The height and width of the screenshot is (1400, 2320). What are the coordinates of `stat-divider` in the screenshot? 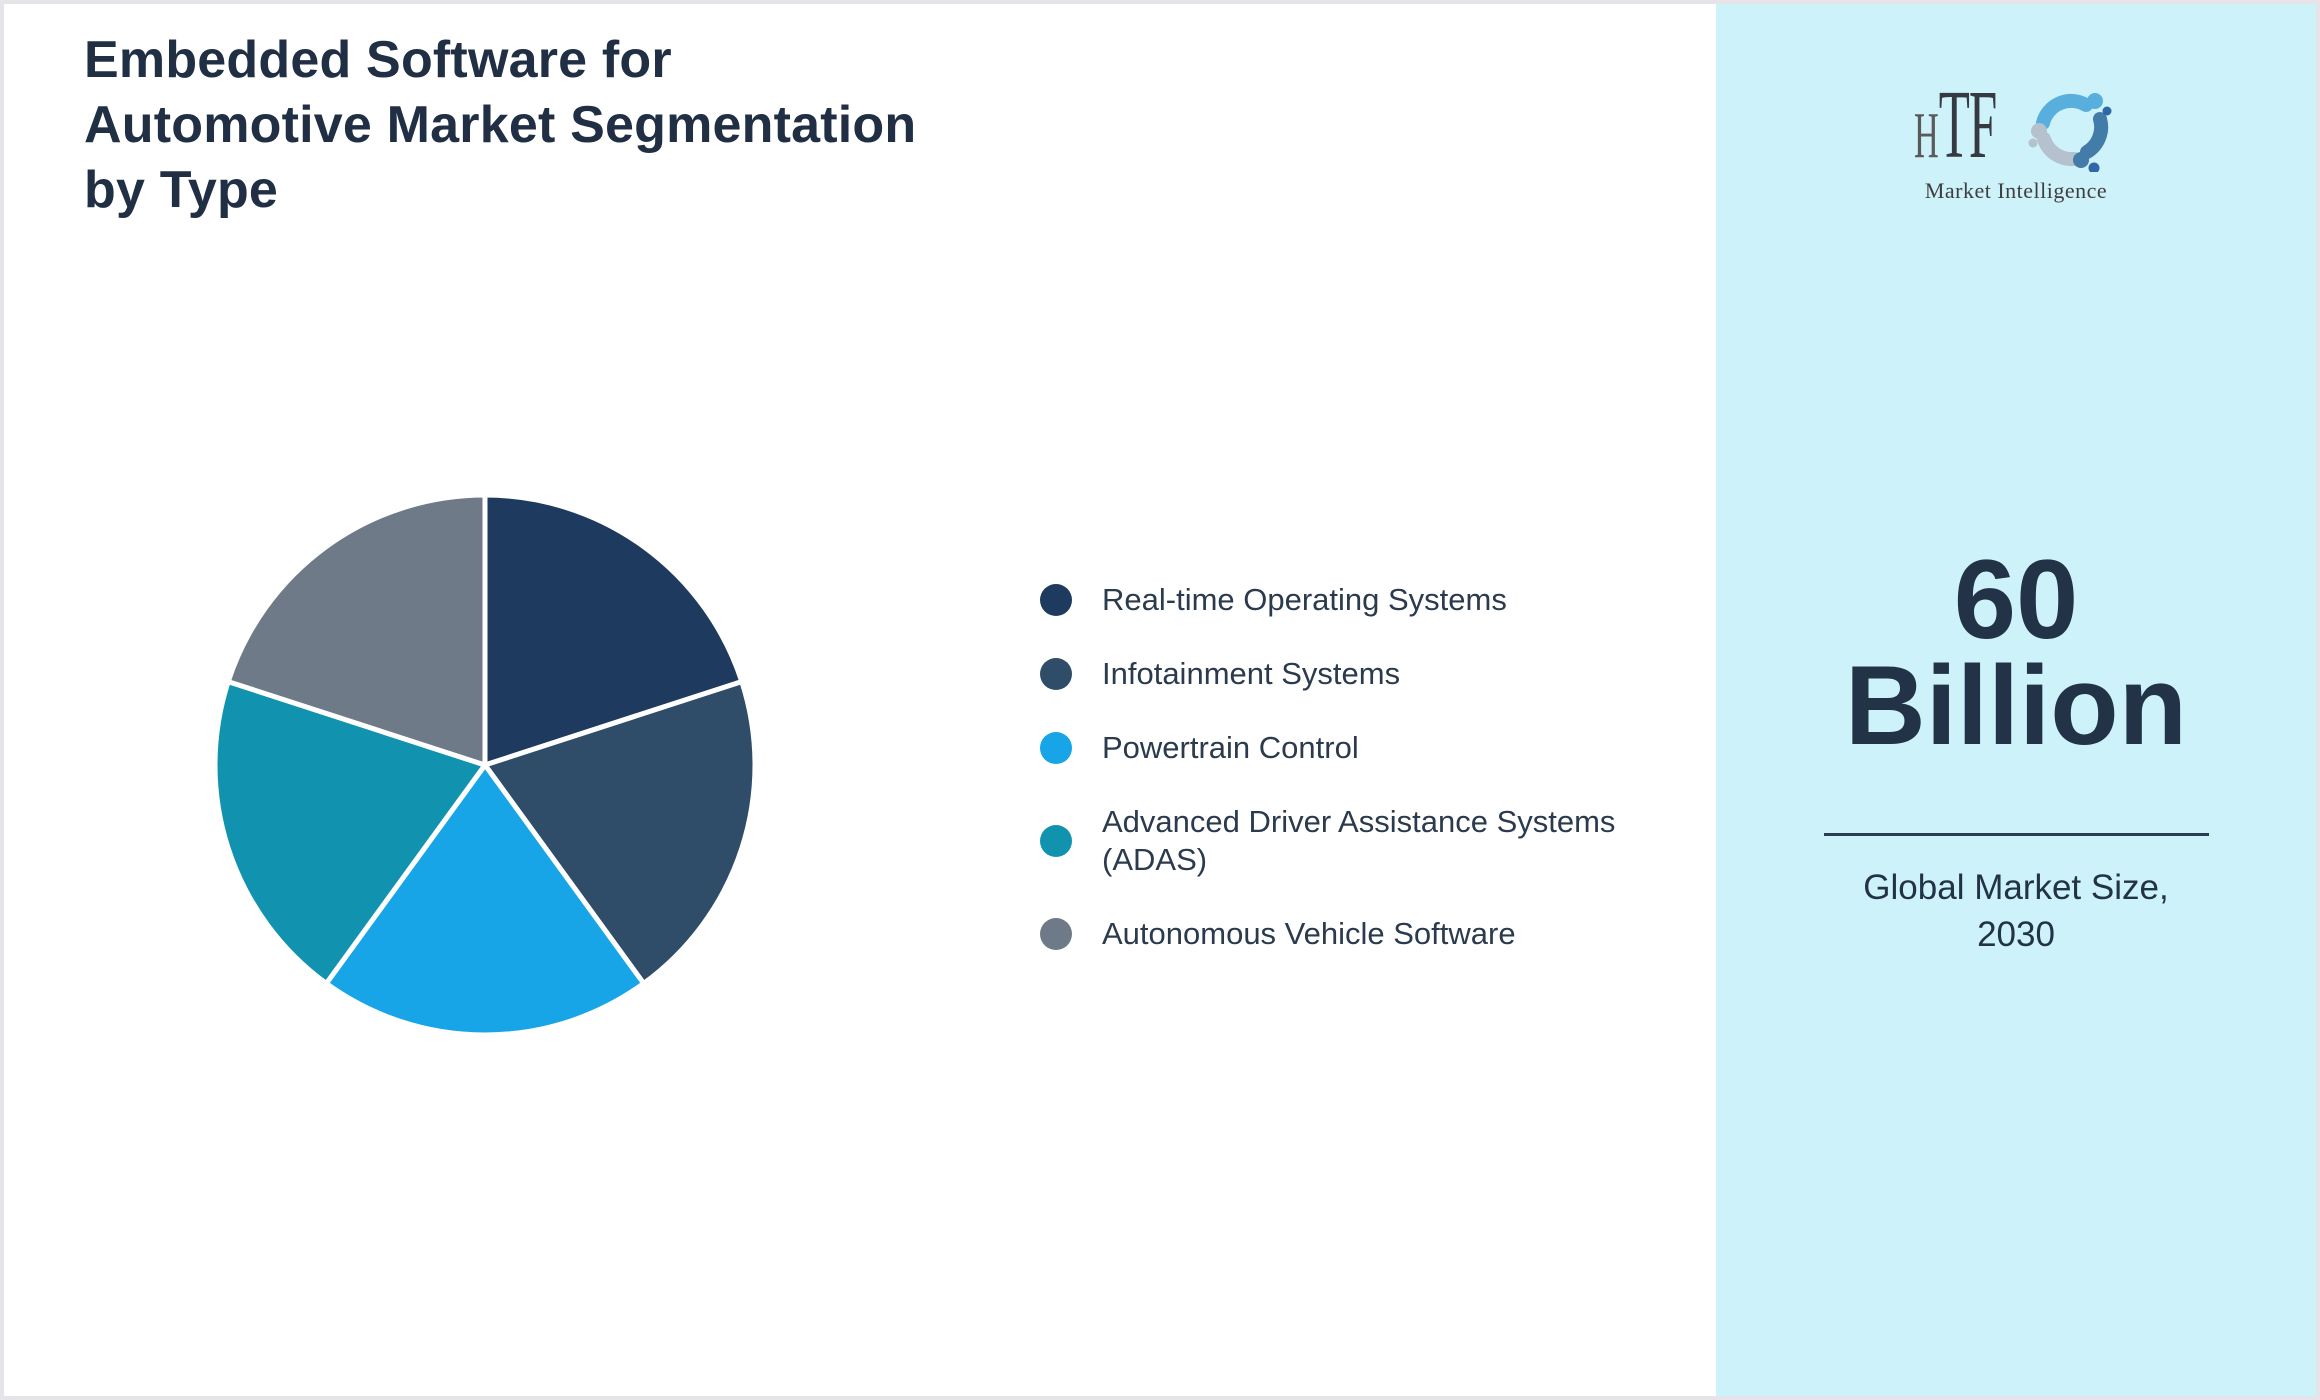 It's located at (2016, 834).